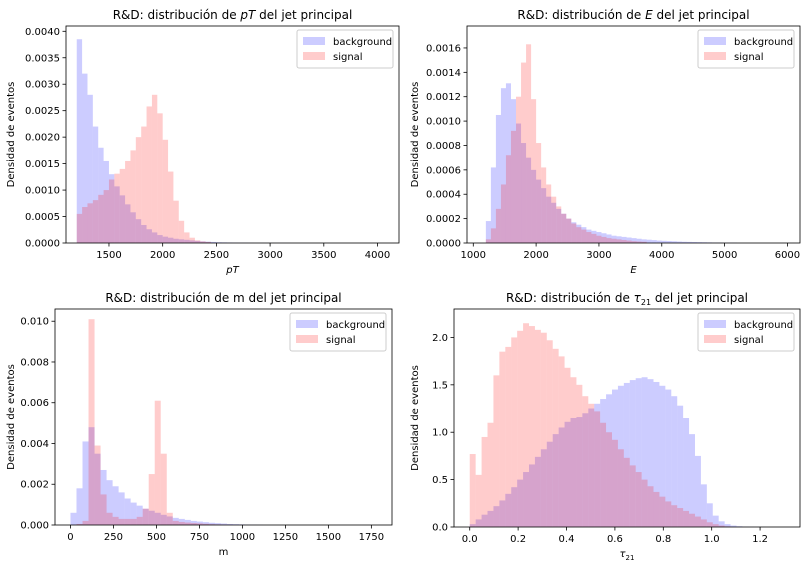 This screenshot has width=810, height=568. Describe the element at coordinates (443, 146) in the screenshot. I see `y-tick-label: 0.0008` at that location.